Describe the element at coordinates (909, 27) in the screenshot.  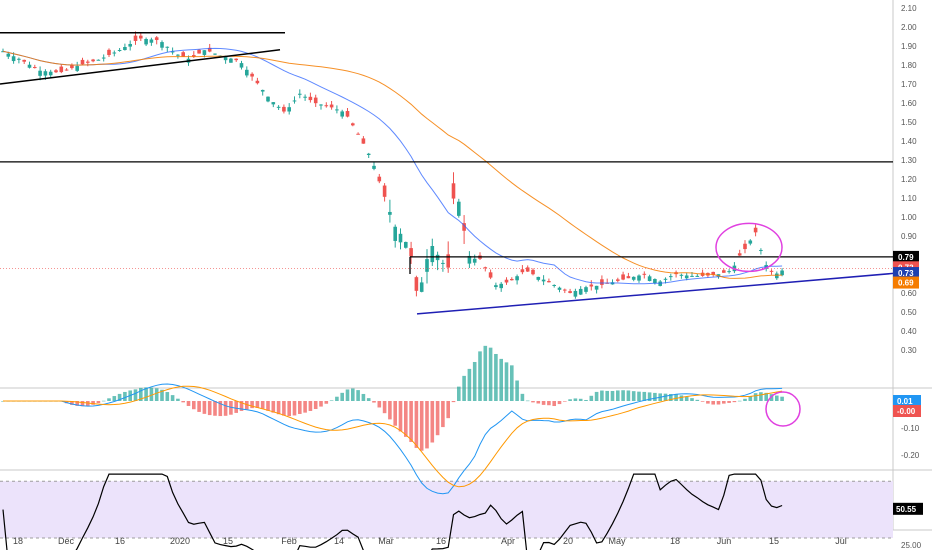
I see `price-tick-label: 2.00` at that location.